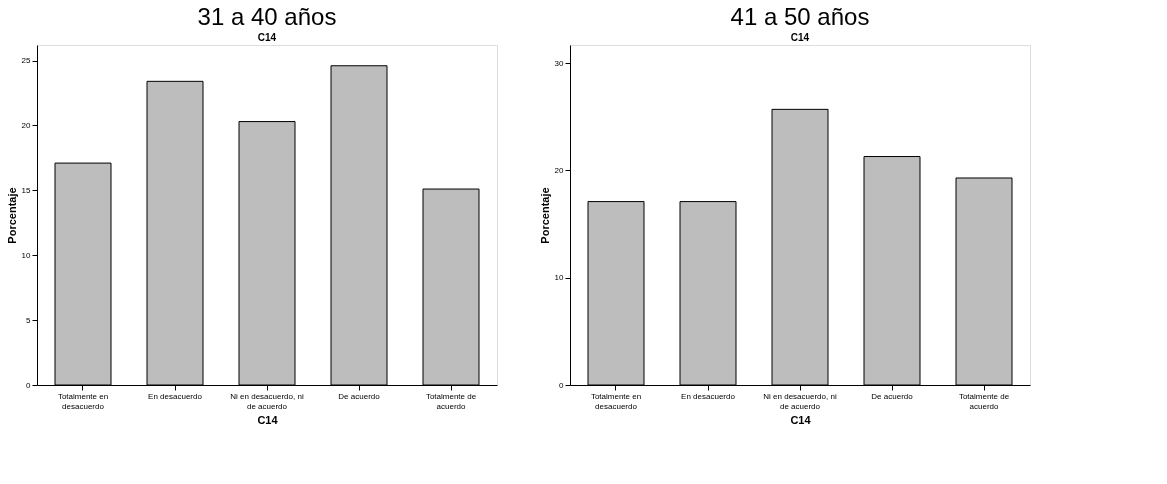  I want to click on chart-title: 41 a 50 años, so click(800, 16).